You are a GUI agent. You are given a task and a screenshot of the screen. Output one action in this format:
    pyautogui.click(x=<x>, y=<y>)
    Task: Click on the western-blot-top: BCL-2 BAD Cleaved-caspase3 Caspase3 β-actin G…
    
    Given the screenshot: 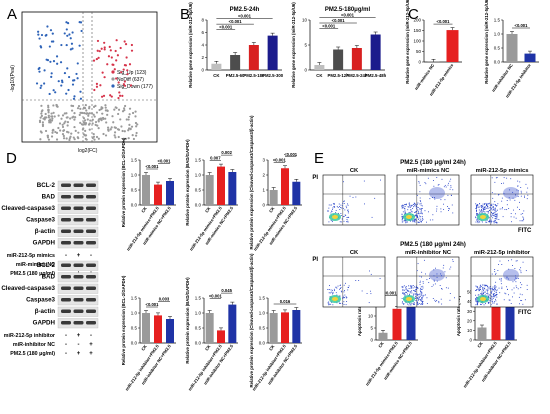 What is the action you would take?
    pyautogui.click(x=50, y=228)
    